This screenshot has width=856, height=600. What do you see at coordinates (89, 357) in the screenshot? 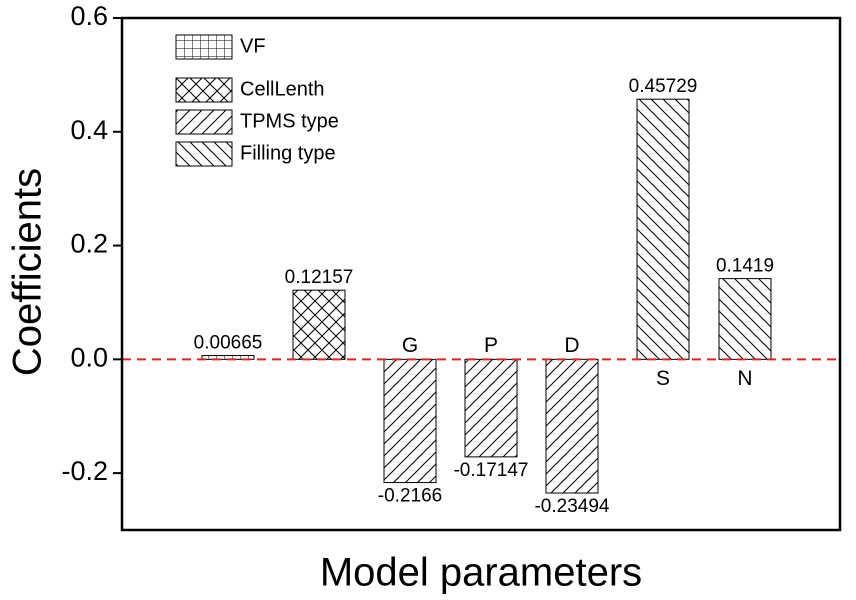
I see `y-tick-label: 0.0` at bounding box center [89, 357].